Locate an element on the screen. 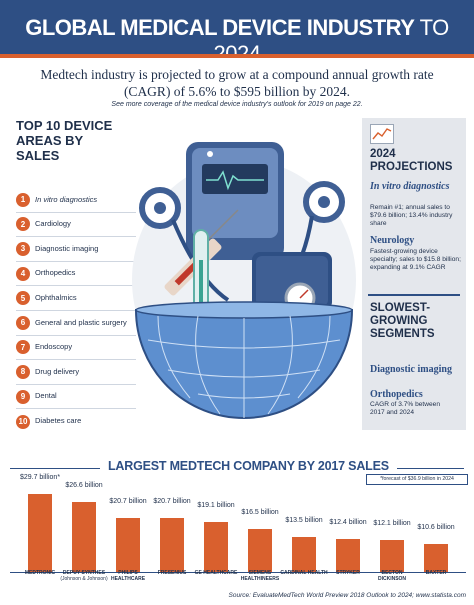 The width and height of the screenshot is (474, 605). top10-title: TOP 10 DEVICE AREAS BY SALES is located at coordinates (64, 140).